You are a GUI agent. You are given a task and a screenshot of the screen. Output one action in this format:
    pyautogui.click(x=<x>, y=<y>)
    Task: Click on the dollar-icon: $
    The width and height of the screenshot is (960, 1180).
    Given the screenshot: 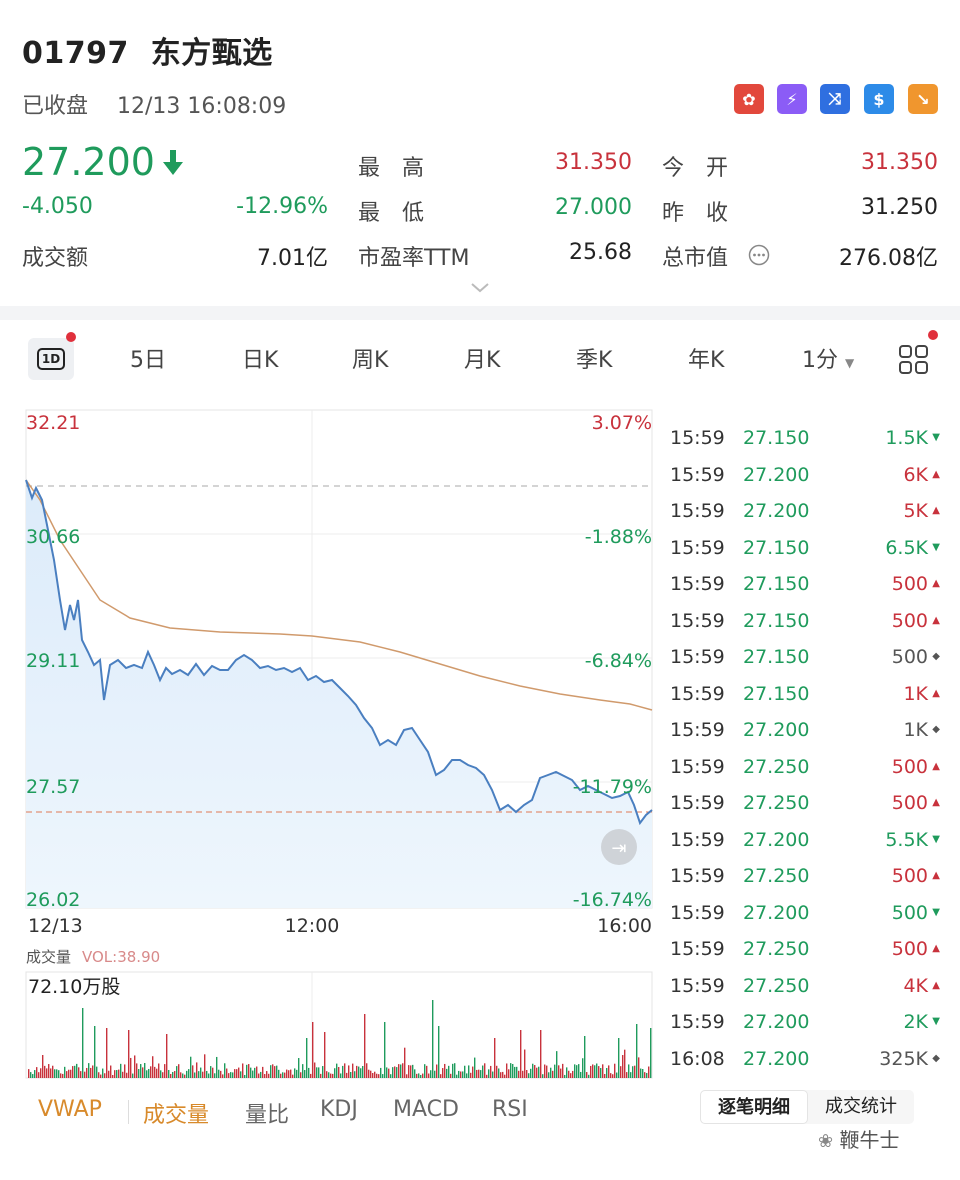 What is the action you would take?
    pyautogui.click(x=879, y=99)
    